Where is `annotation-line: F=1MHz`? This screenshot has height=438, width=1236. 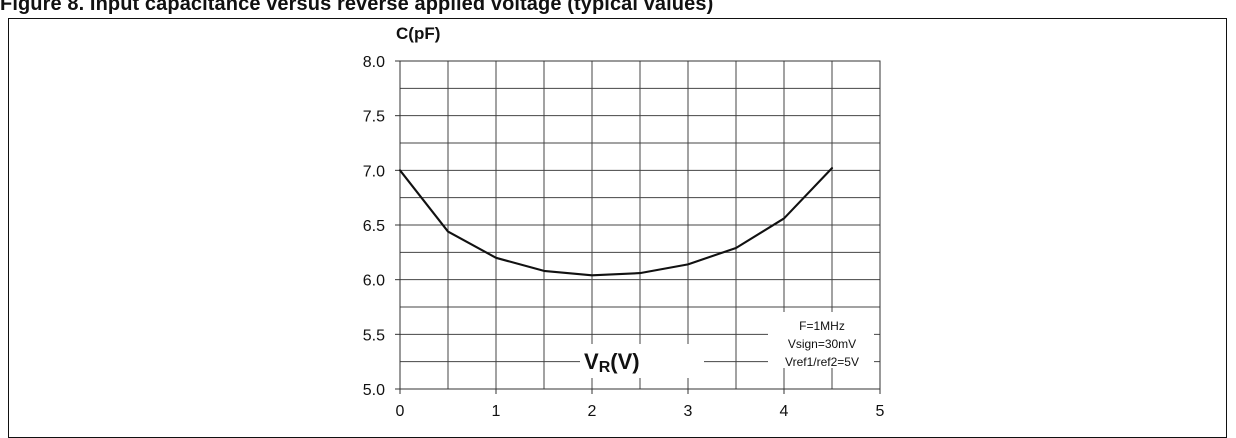 annotation-line: F=1MHz is located at coordinates (822, 326).